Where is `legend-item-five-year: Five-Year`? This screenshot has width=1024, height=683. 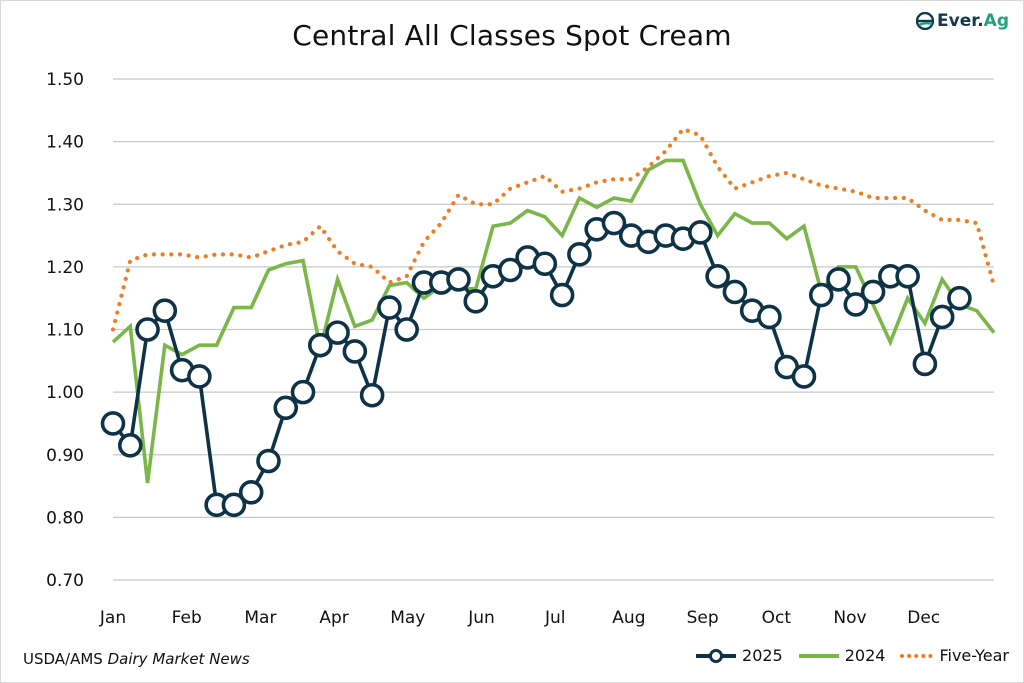 legend-item-five-year: Five-Year is located at coordinates (954, 655).